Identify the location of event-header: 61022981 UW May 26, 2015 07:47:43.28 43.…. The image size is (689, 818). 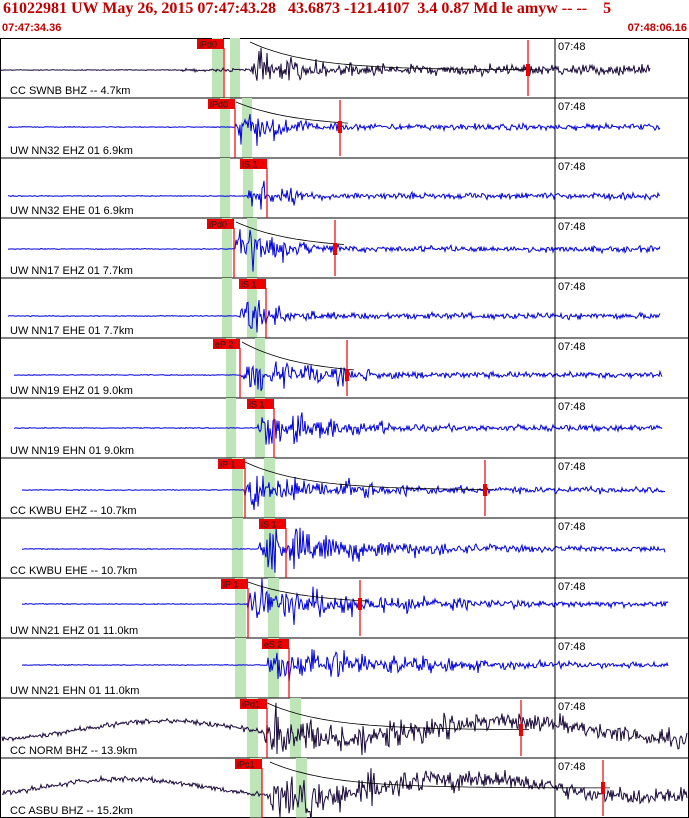
(344, 19).